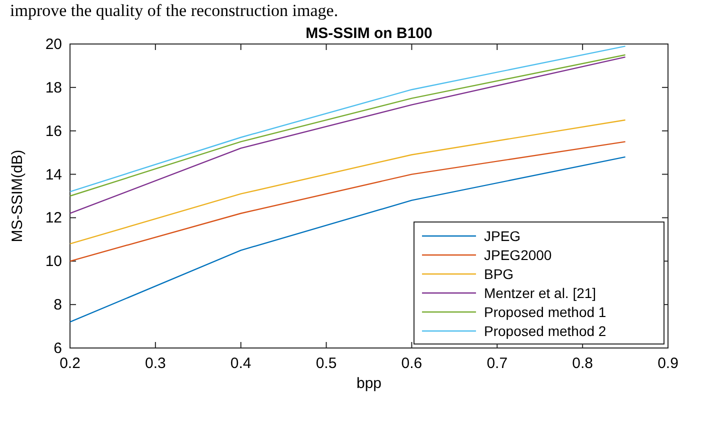 This screenshot has height=432, width=702. Describe the element at coordinates (53, 175) in the screenshot. I see `y-tick-label: 14` at that location.